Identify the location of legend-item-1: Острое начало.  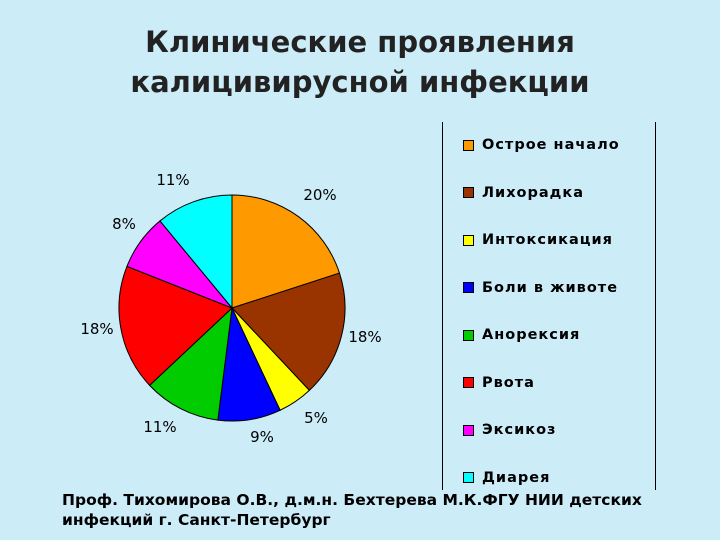
(541, 145).